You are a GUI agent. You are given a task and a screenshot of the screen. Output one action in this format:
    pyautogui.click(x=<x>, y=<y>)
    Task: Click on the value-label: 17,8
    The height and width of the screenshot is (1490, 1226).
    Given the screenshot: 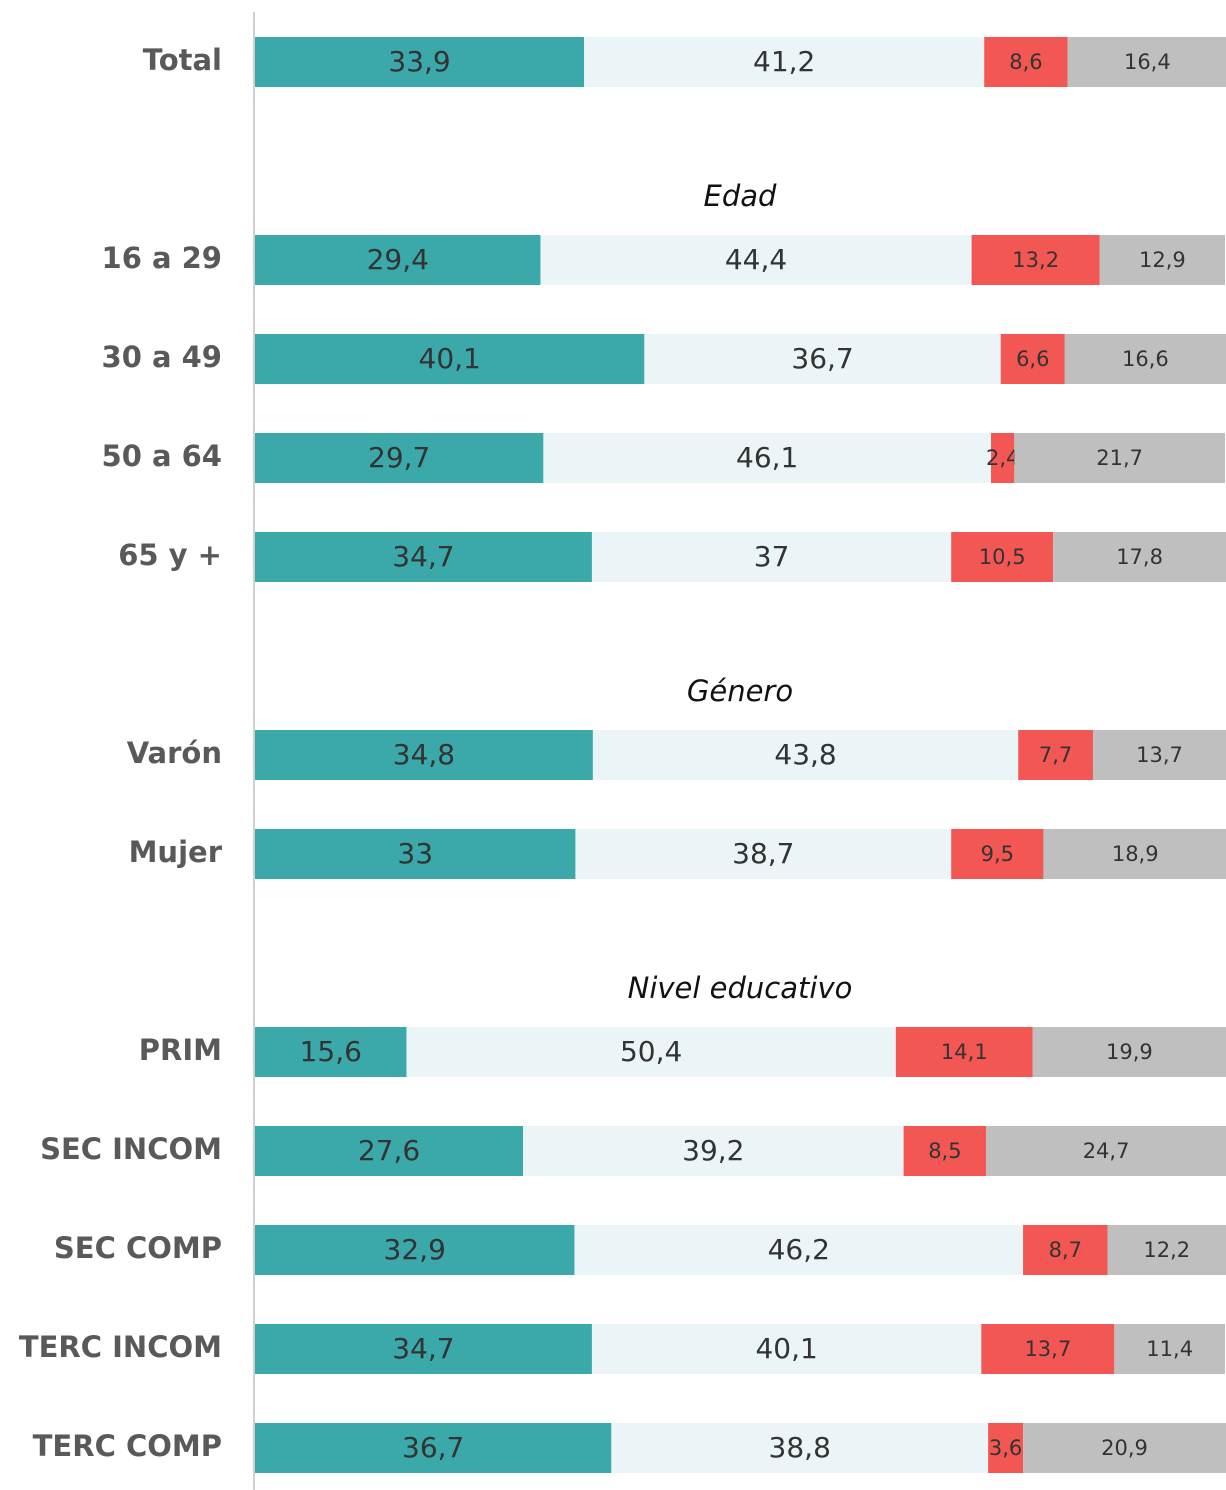 What is the action you would take?
    pyautogui.click(x=1139, y=557)
    